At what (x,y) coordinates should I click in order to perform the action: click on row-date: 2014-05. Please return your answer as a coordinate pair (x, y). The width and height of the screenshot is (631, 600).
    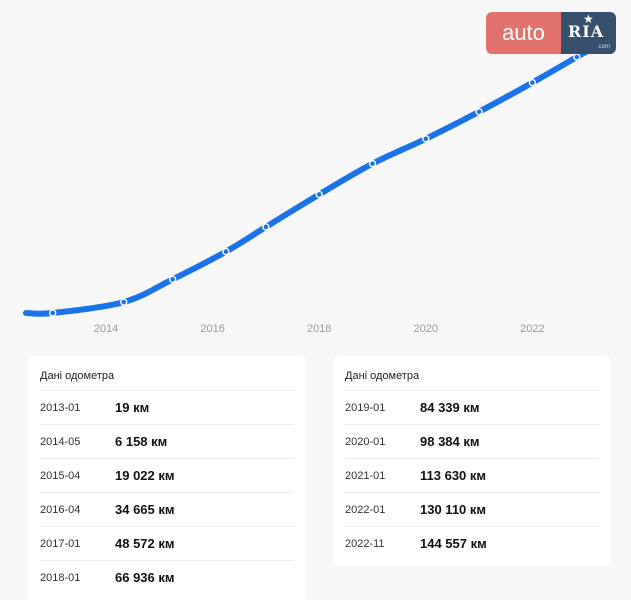
    Looking at the image, I should click on (60, 441).